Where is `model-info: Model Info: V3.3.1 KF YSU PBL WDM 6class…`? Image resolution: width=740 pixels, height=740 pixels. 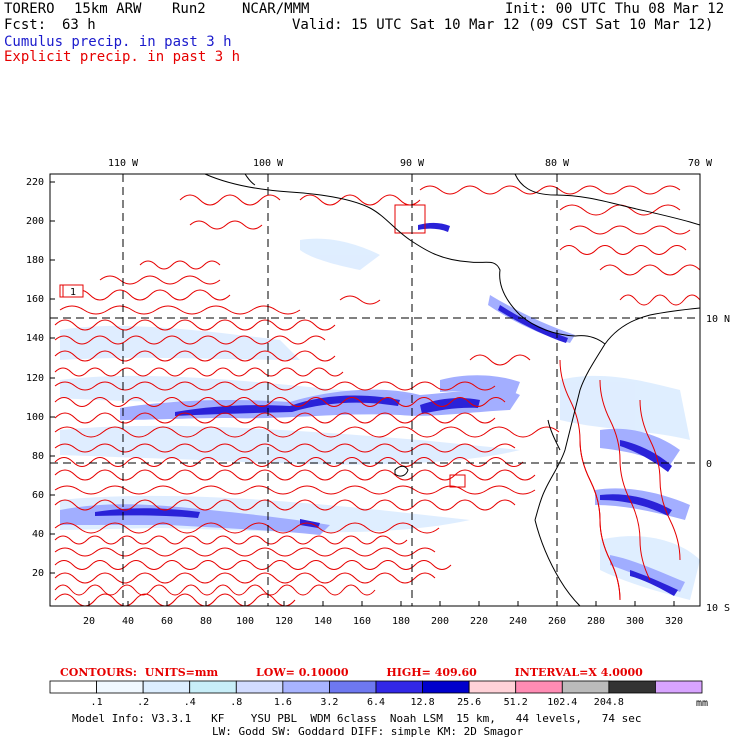
model-info: Model Info: V3.3.1 KF YSU PBL WDM 6class… is located at coordinates (357, 718).